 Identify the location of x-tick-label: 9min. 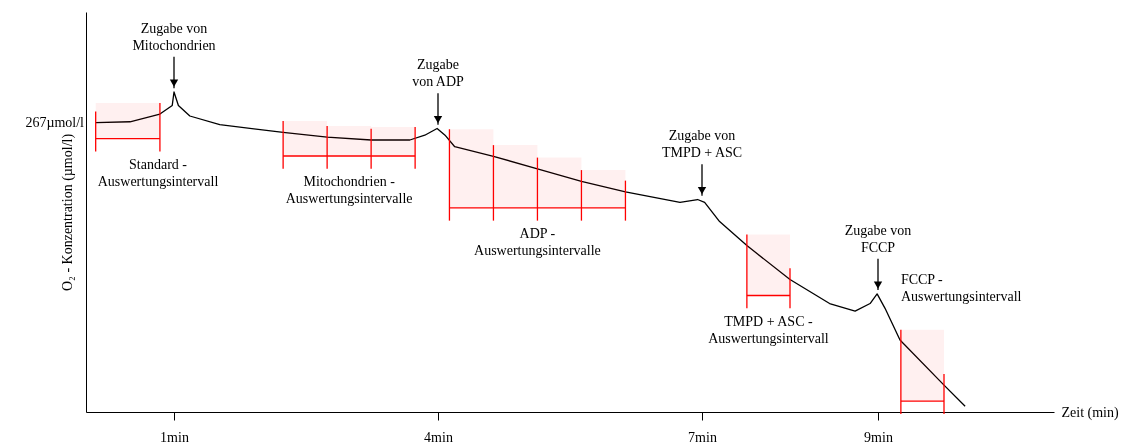
(878, 436).